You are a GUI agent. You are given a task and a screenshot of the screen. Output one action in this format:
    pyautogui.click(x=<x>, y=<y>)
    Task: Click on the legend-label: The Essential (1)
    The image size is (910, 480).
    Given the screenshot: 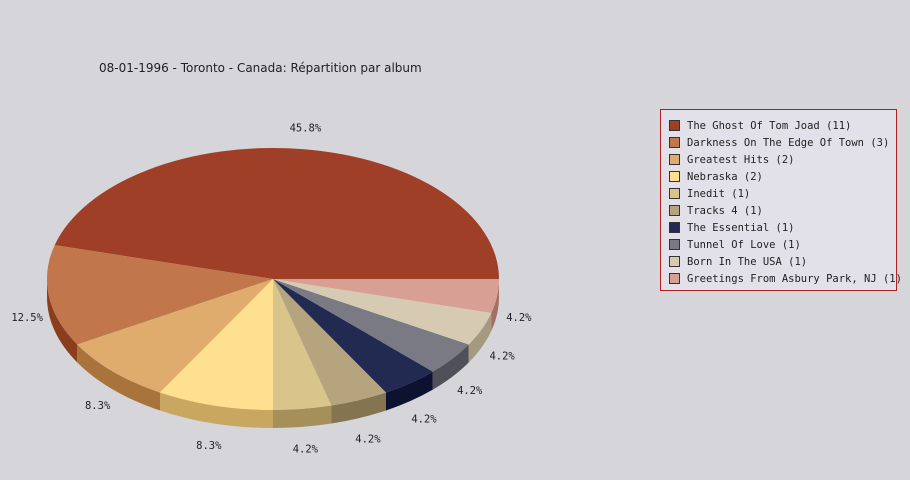 What is the action you would take?
    pyautogui.click(x=741, y=227)
    